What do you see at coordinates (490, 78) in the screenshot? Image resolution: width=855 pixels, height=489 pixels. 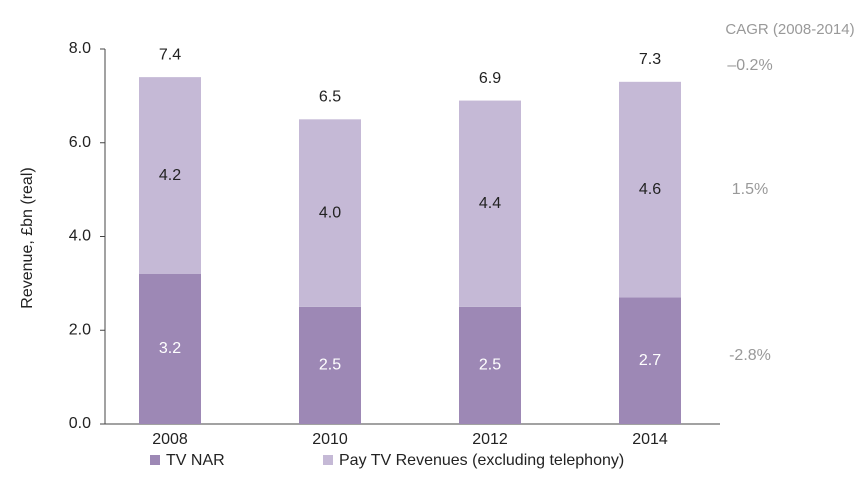 I see `total-label: 6.9` at bounding box center [490, 78].